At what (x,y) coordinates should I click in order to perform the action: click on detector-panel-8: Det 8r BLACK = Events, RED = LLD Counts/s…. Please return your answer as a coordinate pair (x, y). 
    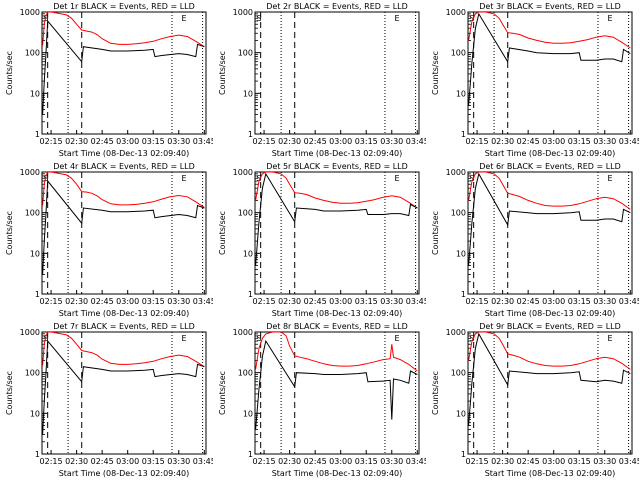
    Looking at the image, I should click on (322, 400).